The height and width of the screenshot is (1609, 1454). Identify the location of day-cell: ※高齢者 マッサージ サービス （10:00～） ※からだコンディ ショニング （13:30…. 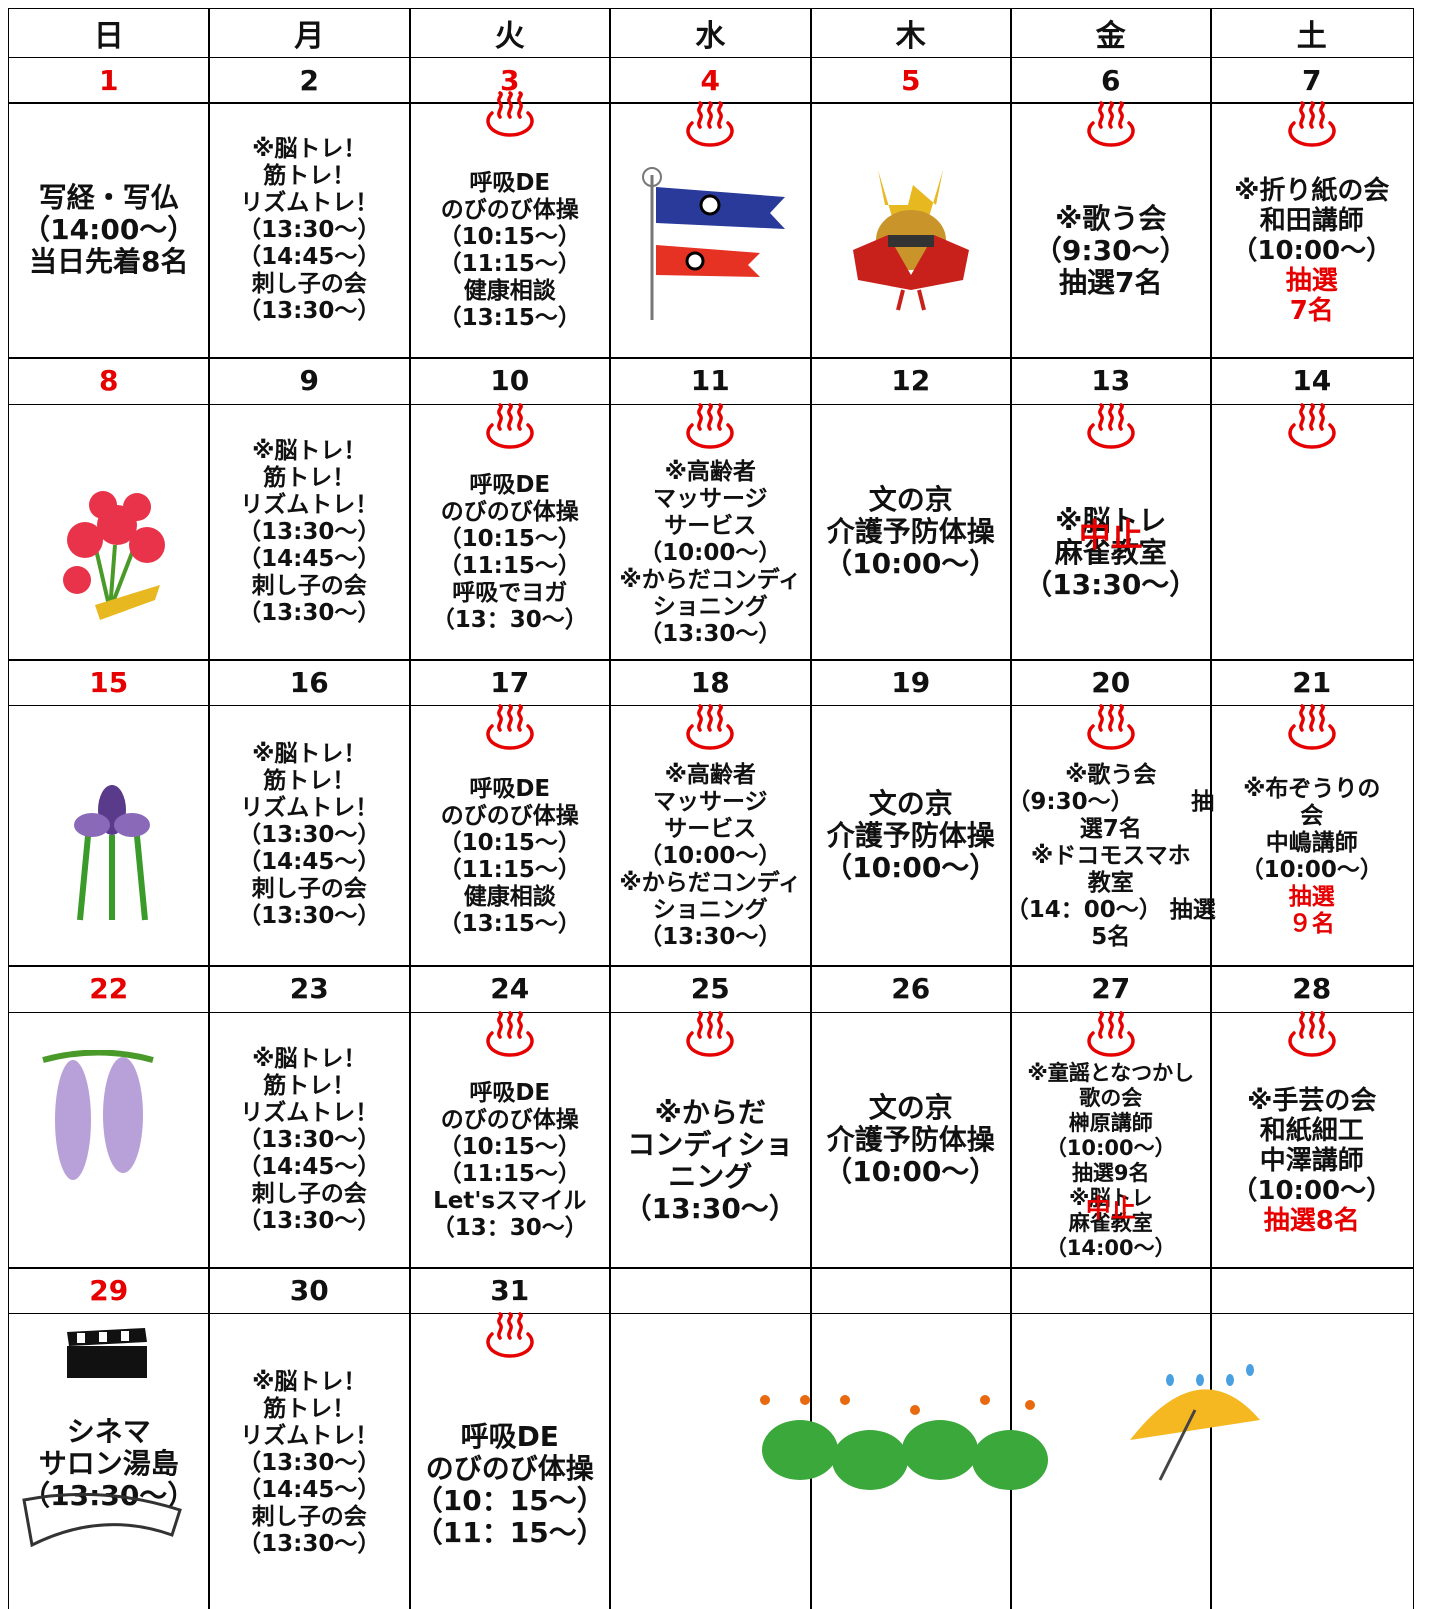
(710, 532).